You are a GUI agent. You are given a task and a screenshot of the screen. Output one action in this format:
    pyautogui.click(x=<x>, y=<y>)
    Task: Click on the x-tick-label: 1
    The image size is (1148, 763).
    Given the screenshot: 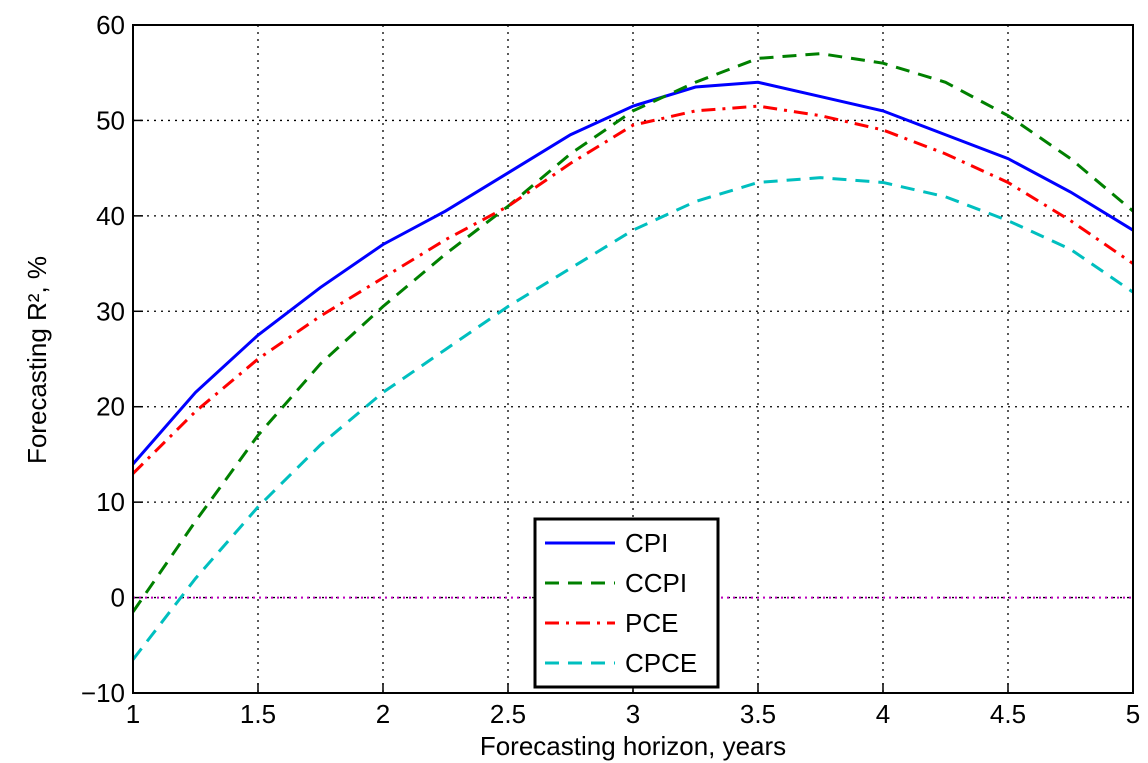 What is the action you would take?
    pyautogui.click(x=133, y=714)
    